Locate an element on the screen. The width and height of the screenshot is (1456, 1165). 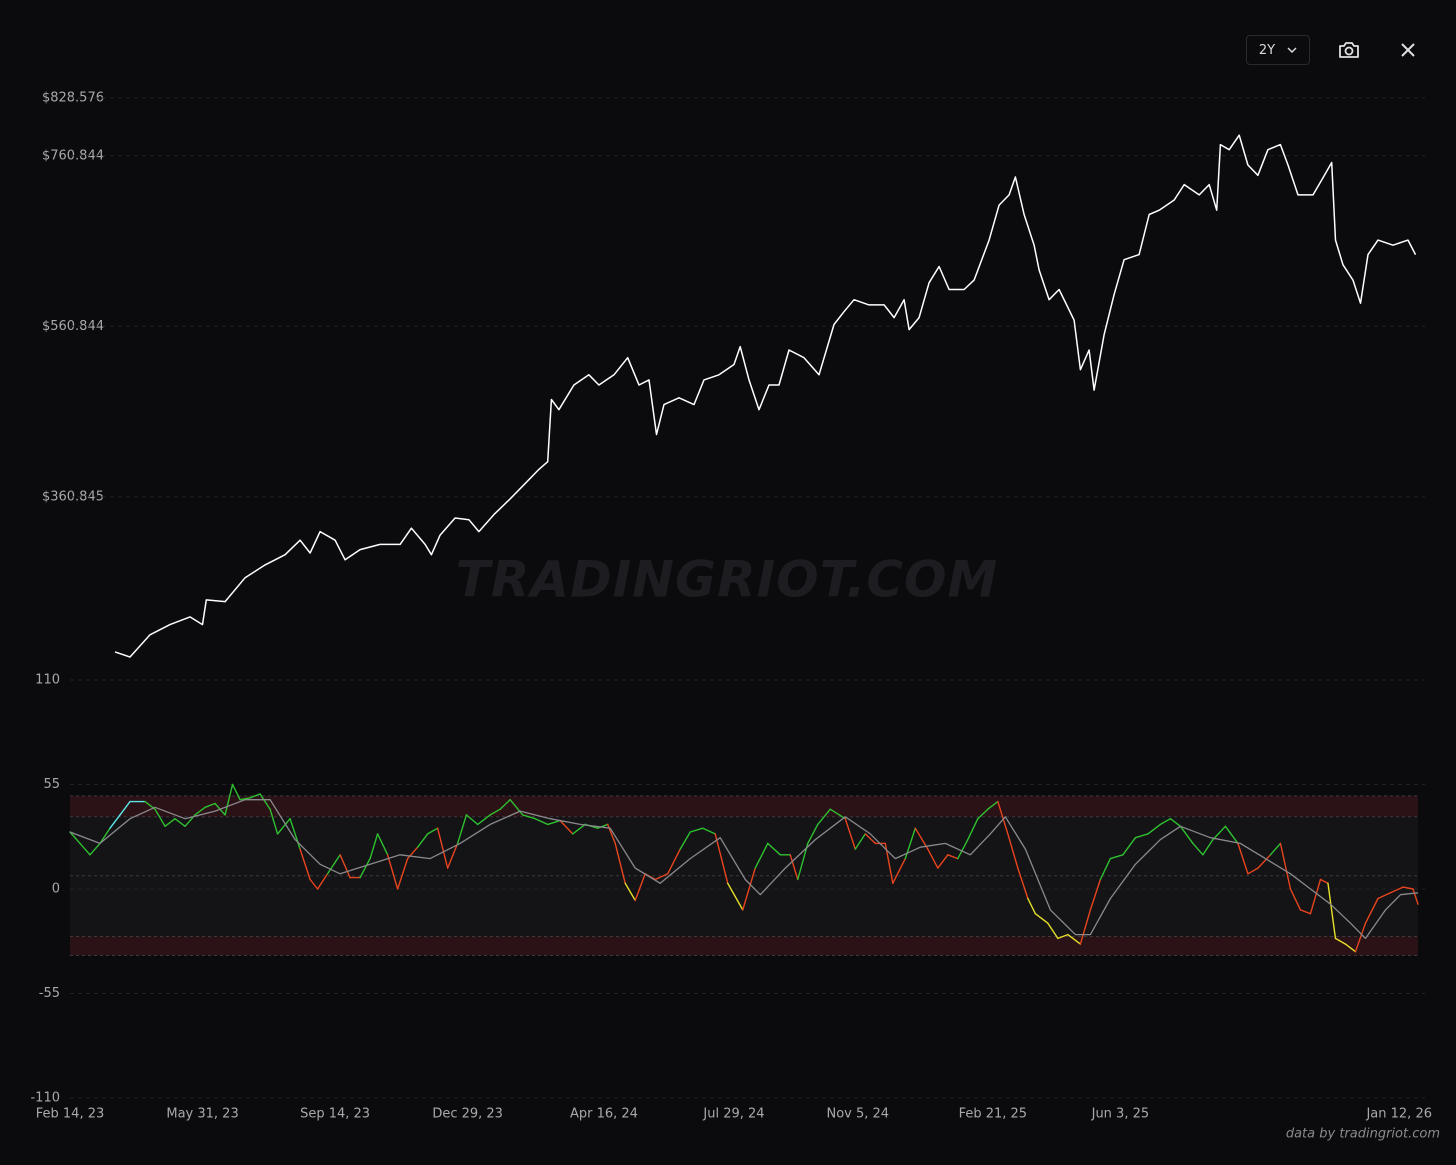
watermark: TRADINGRIOT.COM is located at coordinates (727, 580).